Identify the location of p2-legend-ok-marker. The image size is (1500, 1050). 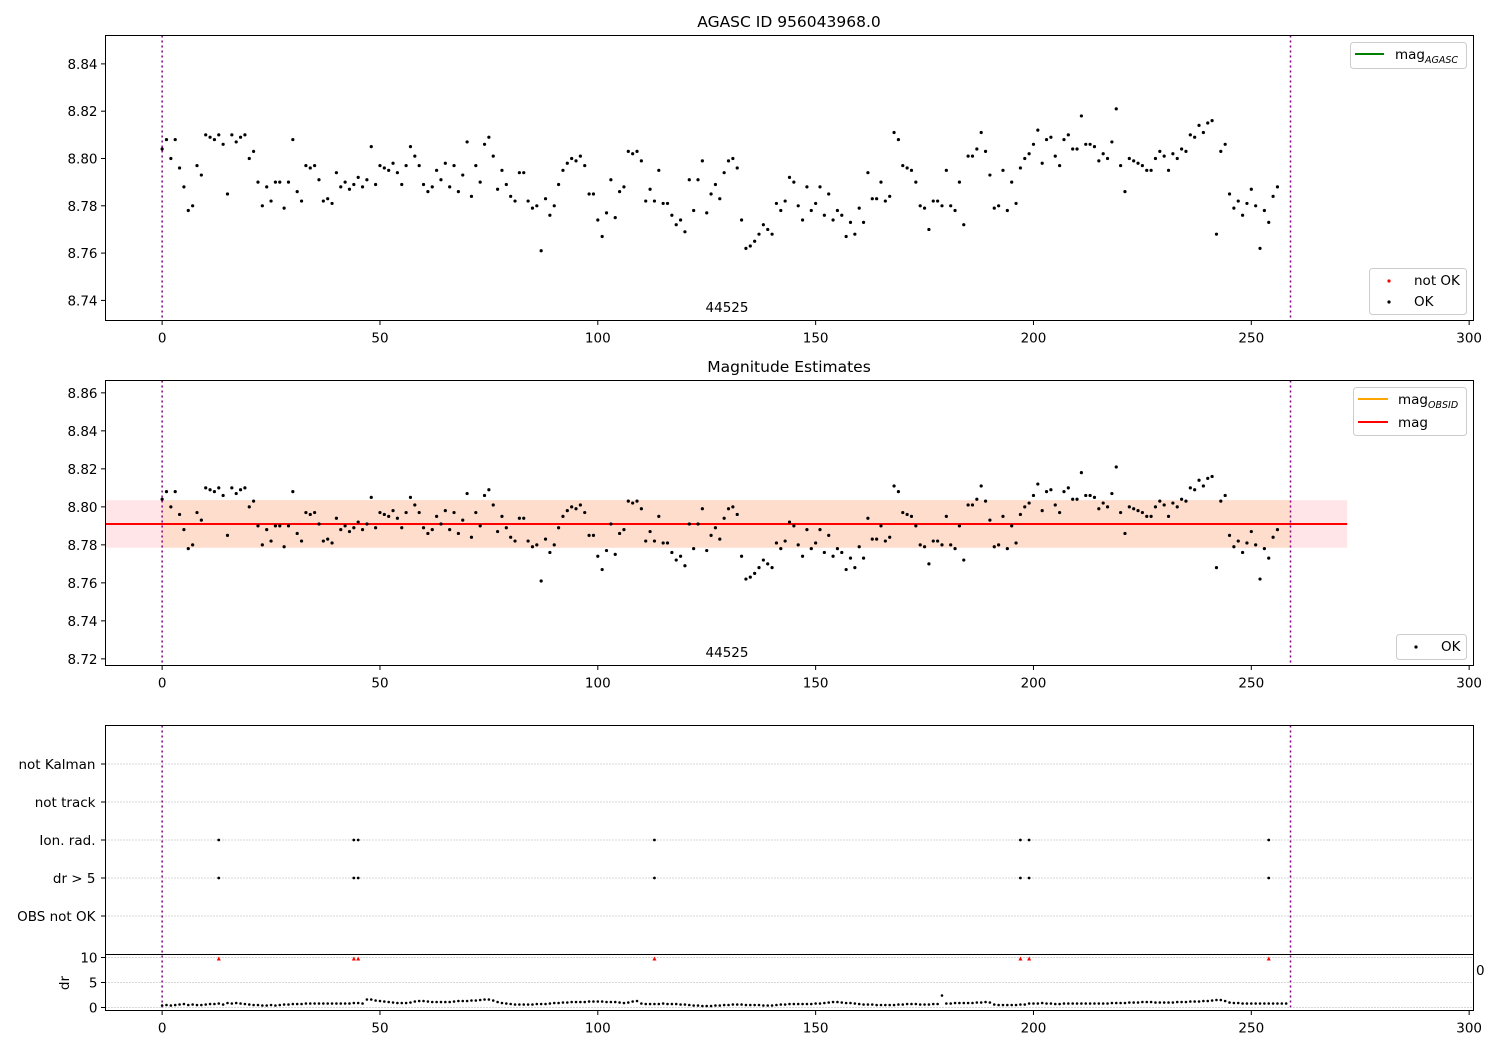
(1416, 647).